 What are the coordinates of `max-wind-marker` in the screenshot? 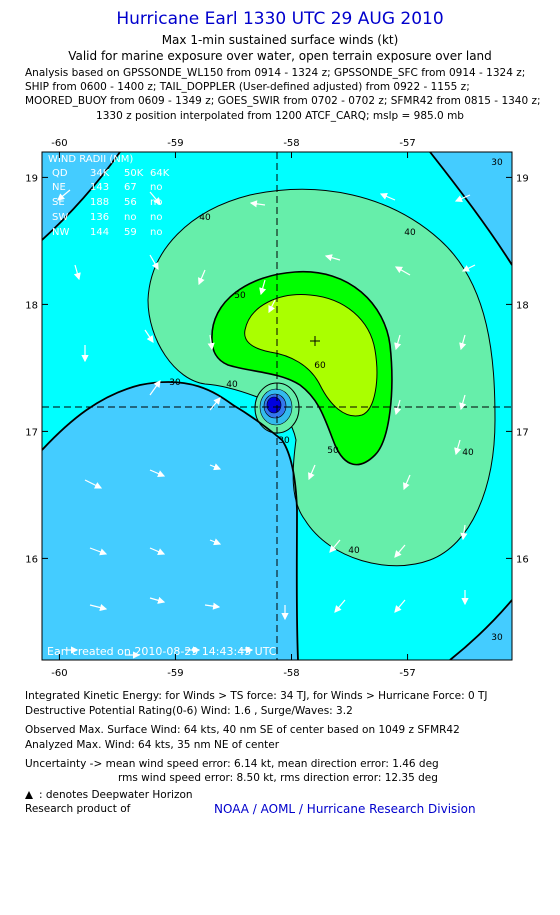 It's located at (315, 341).